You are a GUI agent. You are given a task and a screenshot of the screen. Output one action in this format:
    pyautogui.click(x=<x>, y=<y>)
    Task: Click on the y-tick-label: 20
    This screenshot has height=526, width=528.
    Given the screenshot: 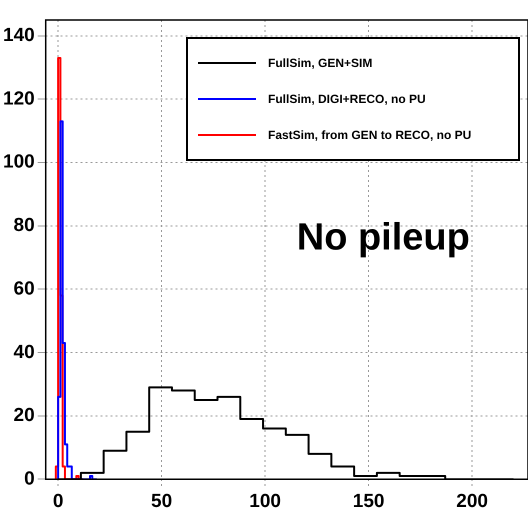 What is the action you would take?
    pyautogui.click(x=24, y=415)
    